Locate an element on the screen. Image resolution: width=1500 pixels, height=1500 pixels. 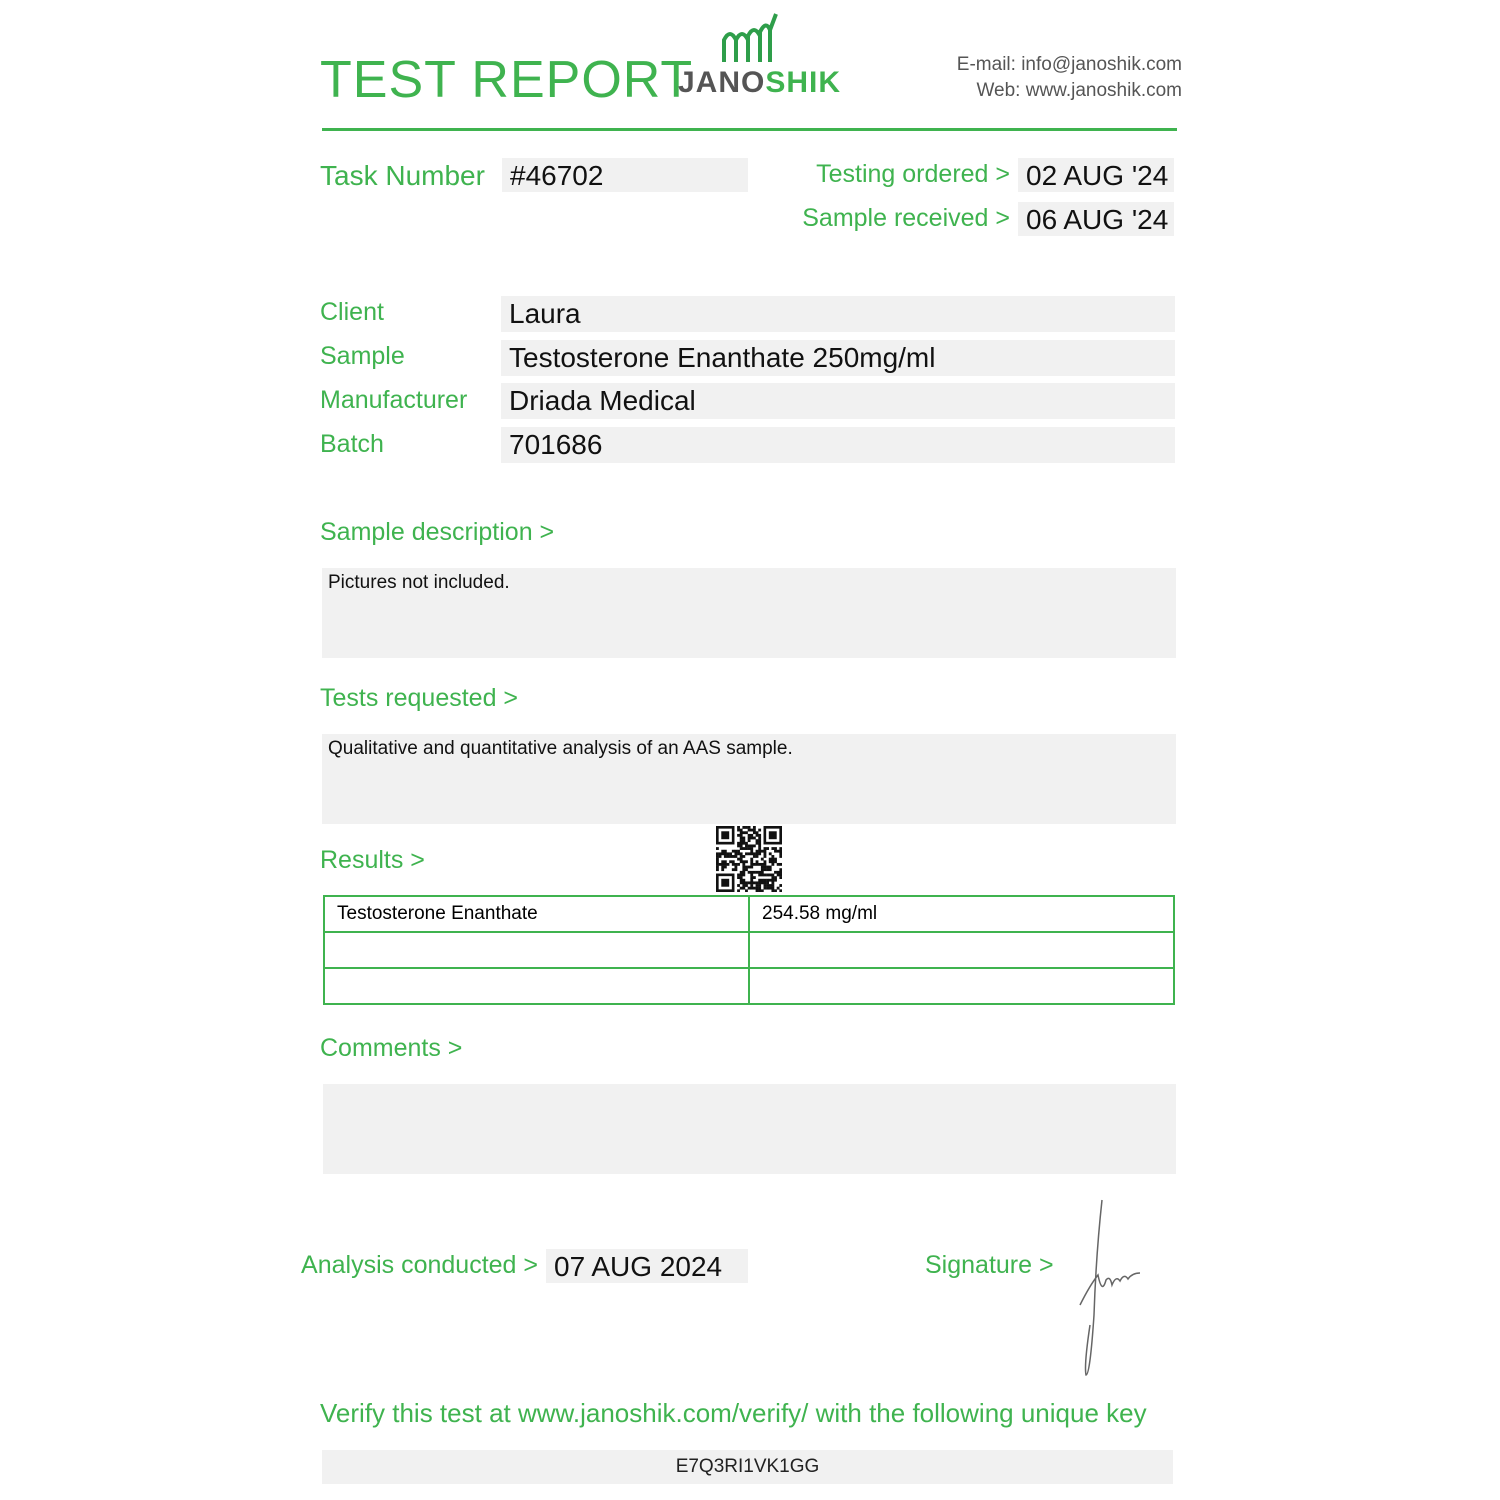
sample-value: Testosterone Enanthate 250mg/ml is located at coordinates (838, 358).